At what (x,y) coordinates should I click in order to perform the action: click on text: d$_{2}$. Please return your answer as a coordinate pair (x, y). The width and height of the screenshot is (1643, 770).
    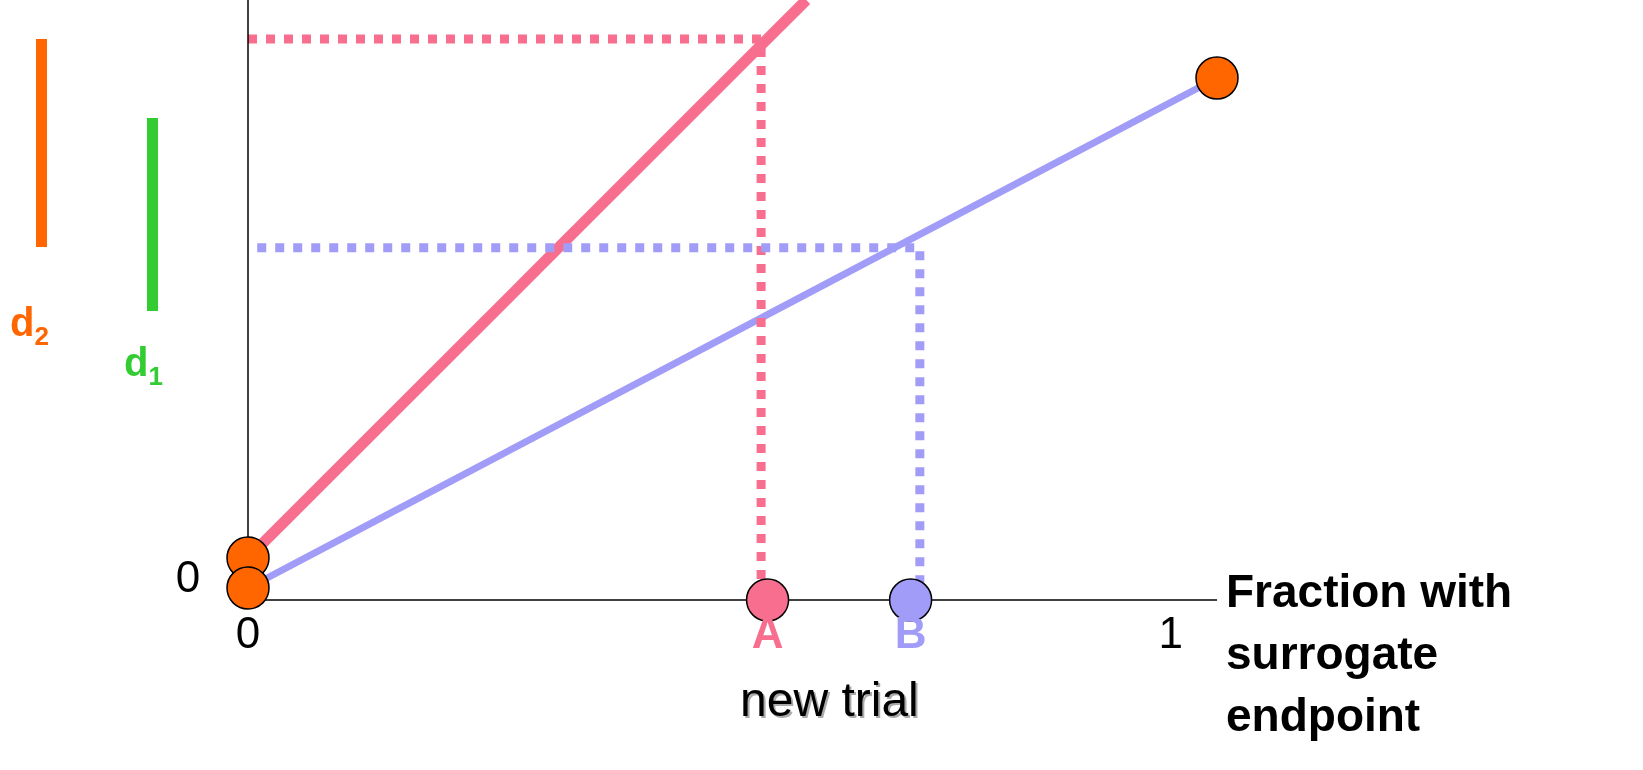
    Looking at the image, I should click on (29, 325).